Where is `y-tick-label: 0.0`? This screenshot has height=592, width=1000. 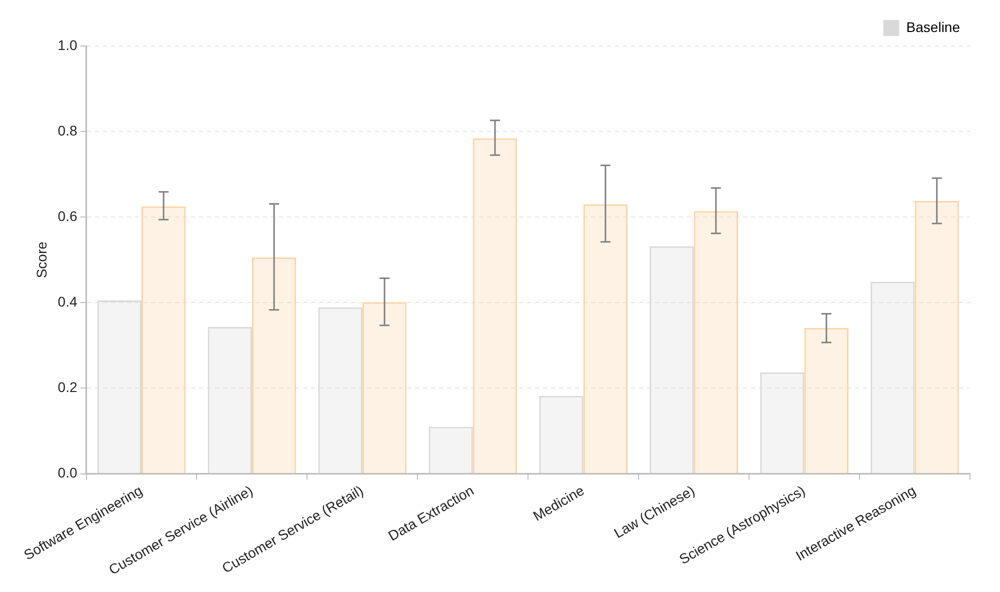
y-tick-label: 0.0 is located at coordinates (68, 472).